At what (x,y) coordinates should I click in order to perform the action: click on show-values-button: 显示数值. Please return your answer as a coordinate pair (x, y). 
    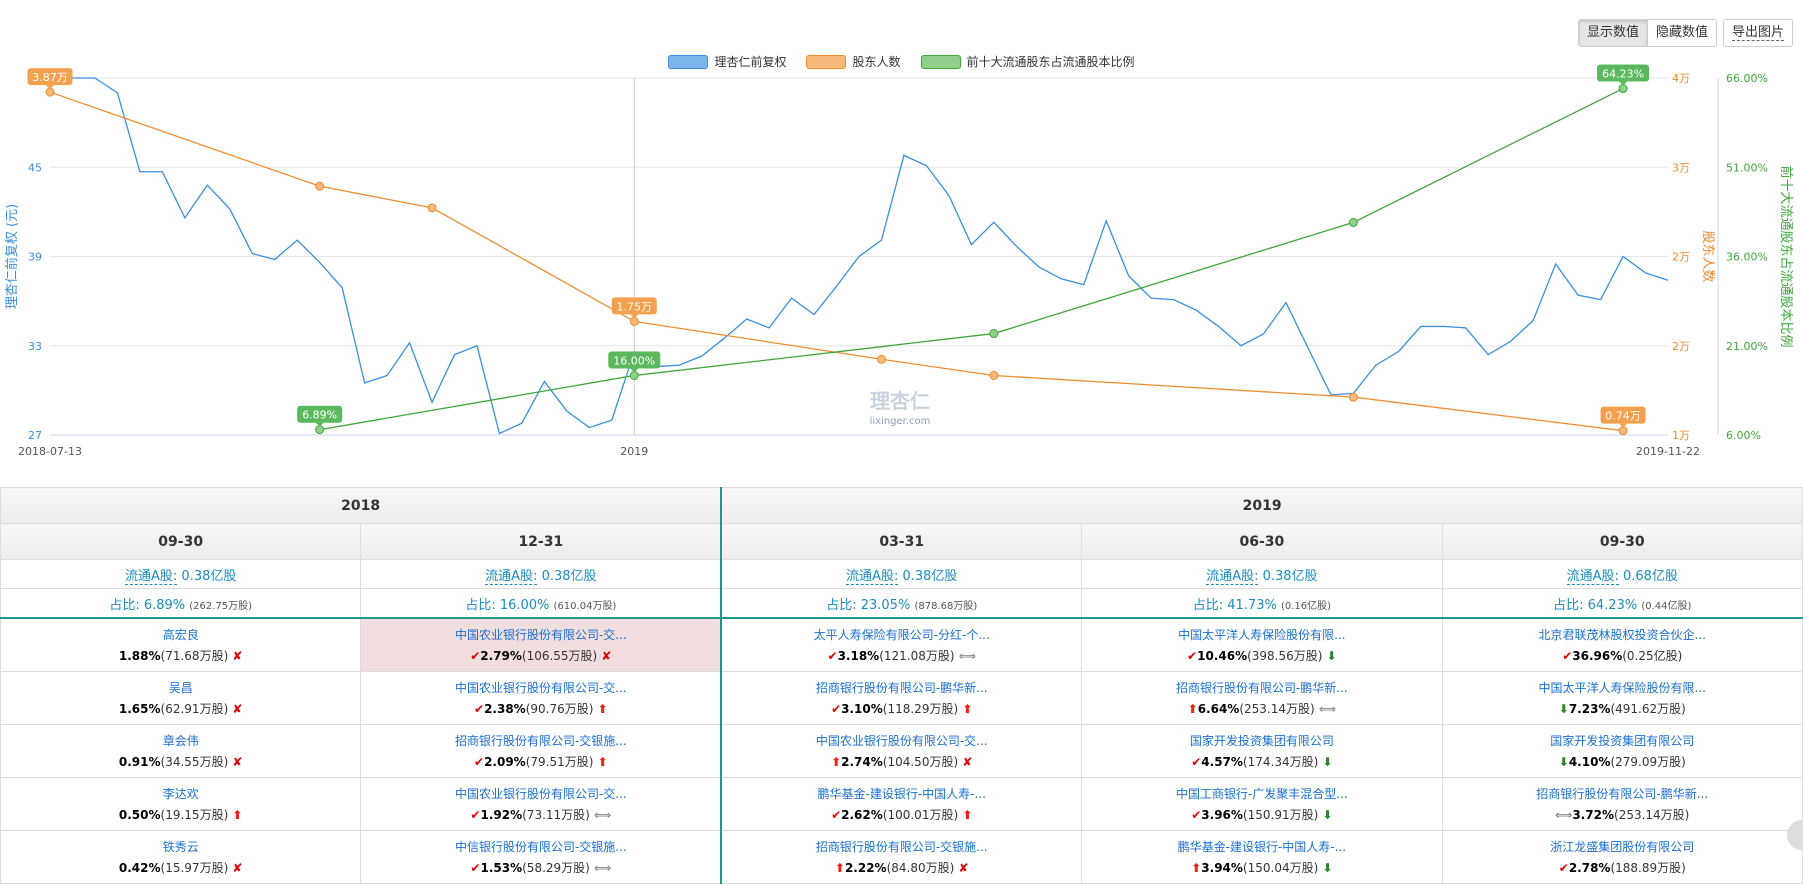
    Looking at the image, I should click on (1612, 33).